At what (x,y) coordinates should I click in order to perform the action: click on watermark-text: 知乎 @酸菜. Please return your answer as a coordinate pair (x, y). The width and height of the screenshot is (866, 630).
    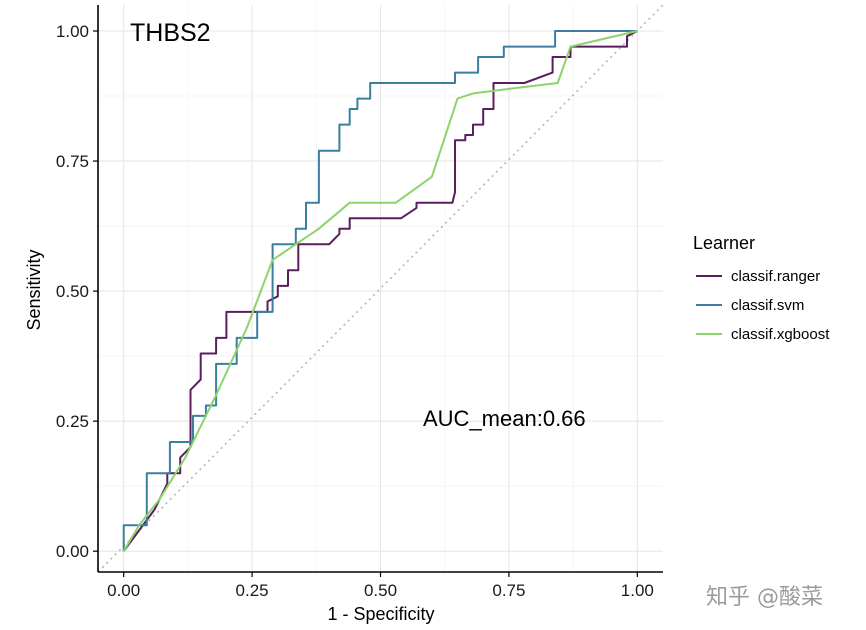
    Looking at the image, I should click on (764, 597).